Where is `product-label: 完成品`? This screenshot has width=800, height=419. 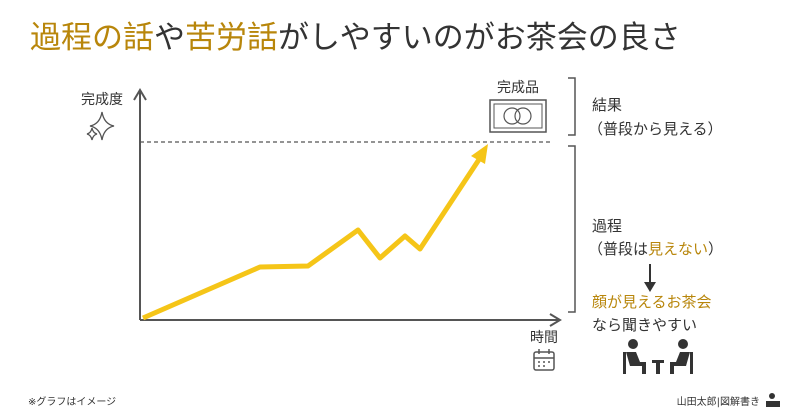
product-label: 完成品 is located at coordinates (518, 88).